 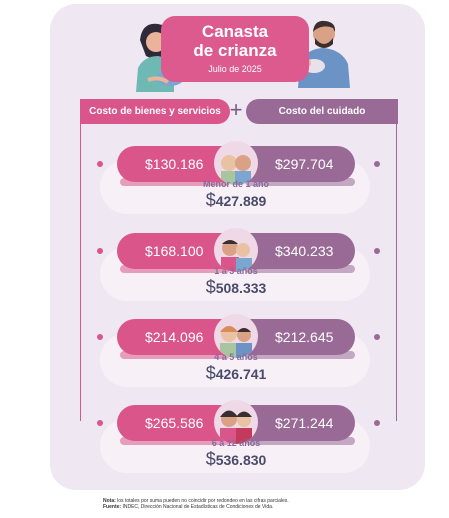 I want to click on total-value: $508.333, so click(x=236, y=287).